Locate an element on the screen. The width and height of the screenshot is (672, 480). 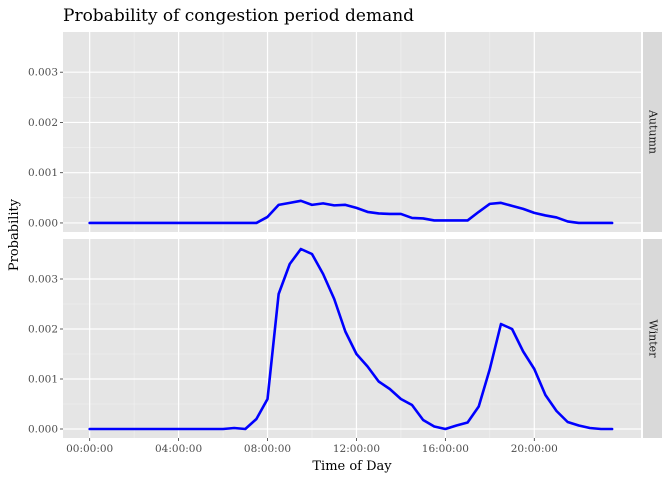
x-tick-label: 04:00:00 is located at coordinates (178, 449).